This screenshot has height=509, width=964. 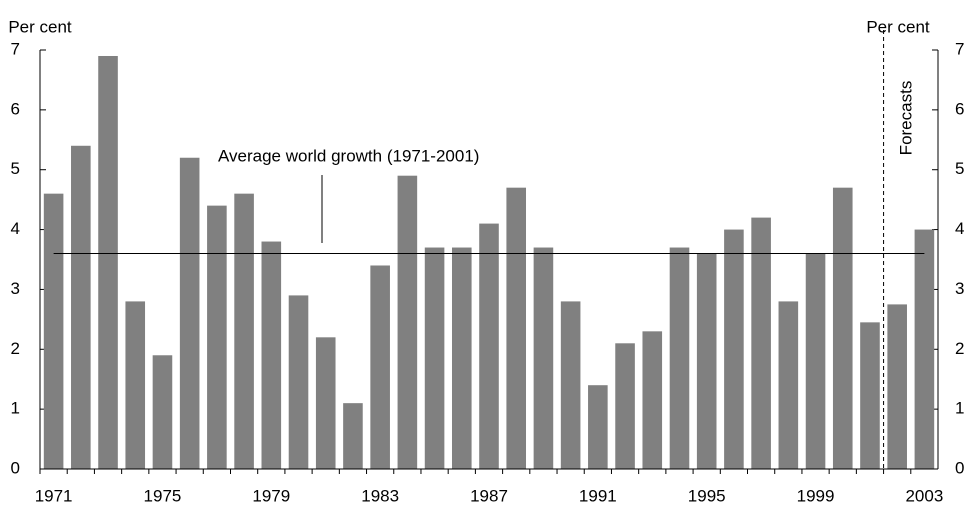 I want to click on y2-tick-label: 3, so click(x=959, y=288).